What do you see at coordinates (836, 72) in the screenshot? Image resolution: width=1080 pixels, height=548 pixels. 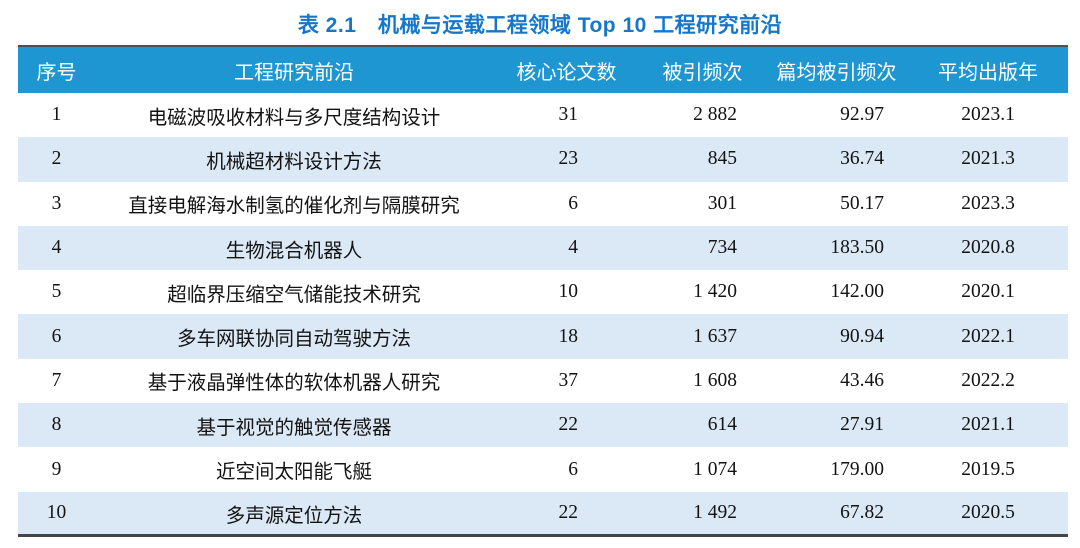 I see `column-header-cpp: 篇均被引频次` at bounding box center [836, 72].